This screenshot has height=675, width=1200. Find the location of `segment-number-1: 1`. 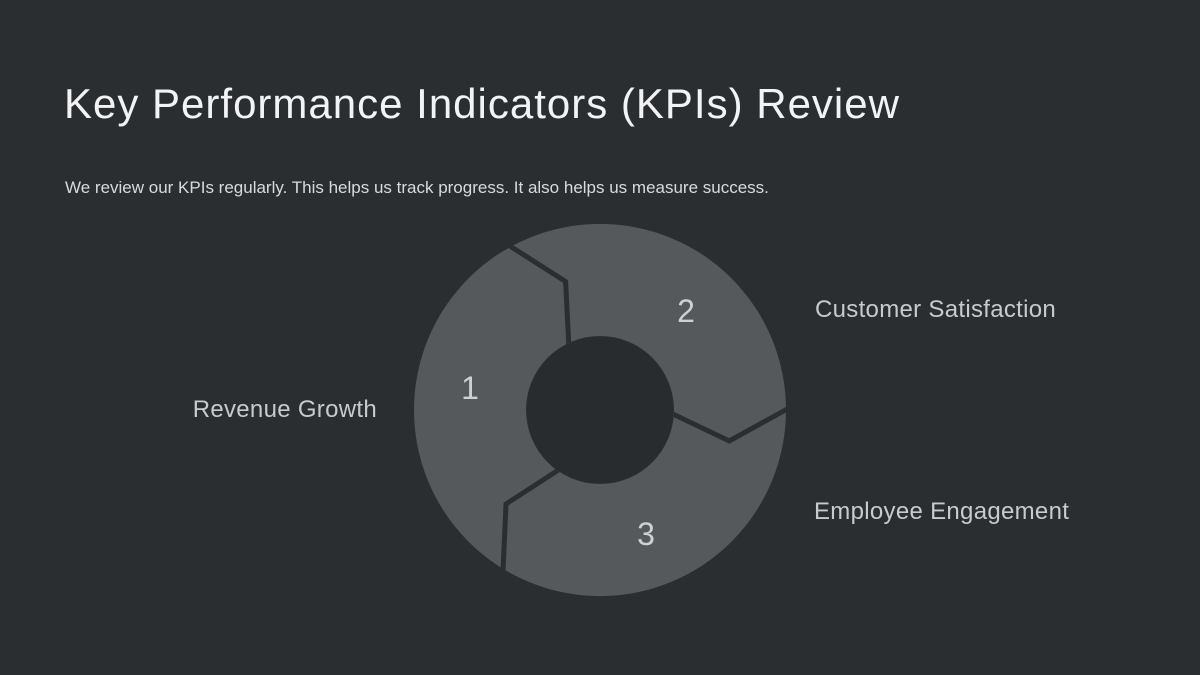

segment-number-1: 1 is located at coordinates (470, 388).